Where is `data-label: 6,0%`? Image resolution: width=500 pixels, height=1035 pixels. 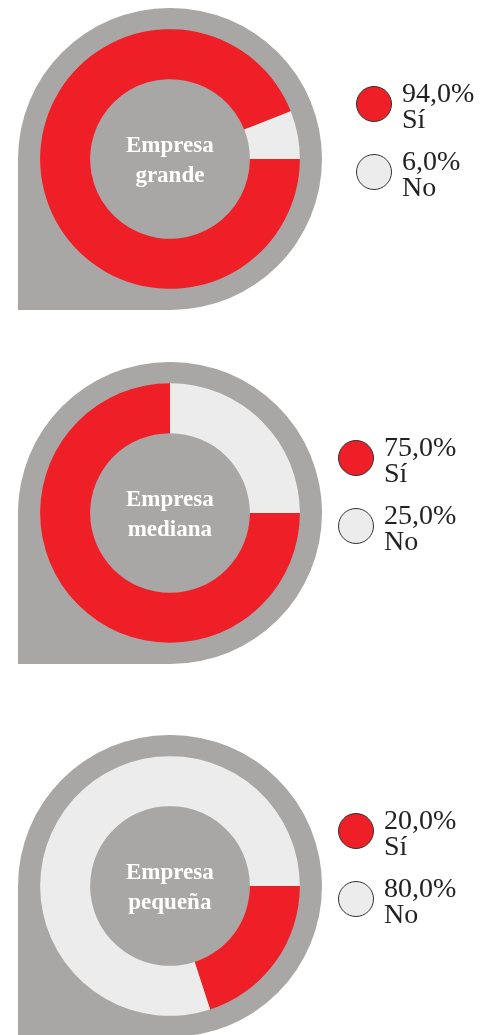 data-label: 6,0% is located at coordinates (432, 160).